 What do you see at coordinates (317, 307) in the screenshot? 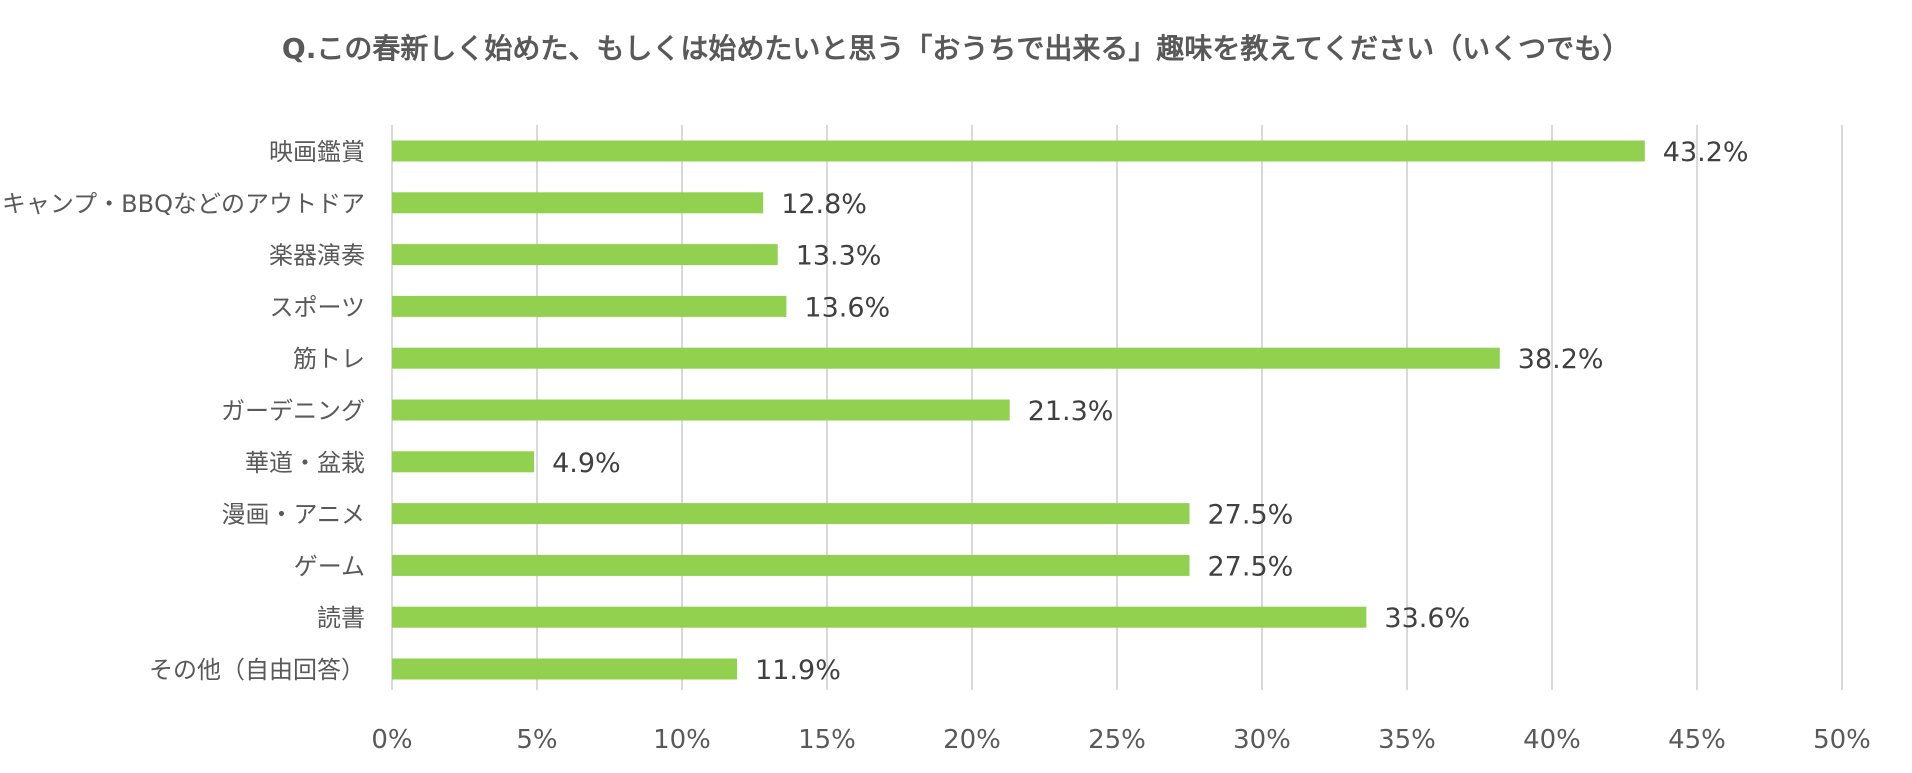
I see `category-label: スポーツ` at bounding box center [317, 307].